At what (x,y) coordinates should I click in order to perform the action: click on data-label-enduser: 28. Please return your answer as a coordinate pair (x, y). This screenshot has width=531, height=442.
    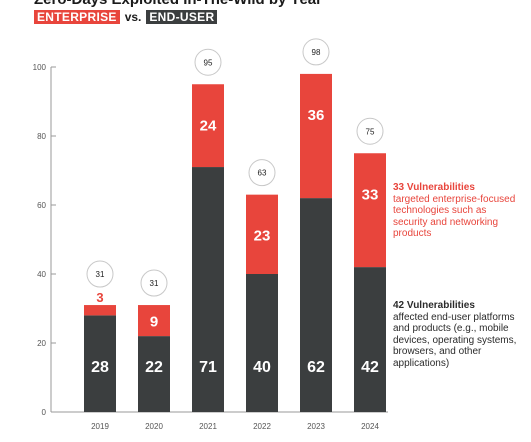
    Looking at the image, I should click on (100, 367).